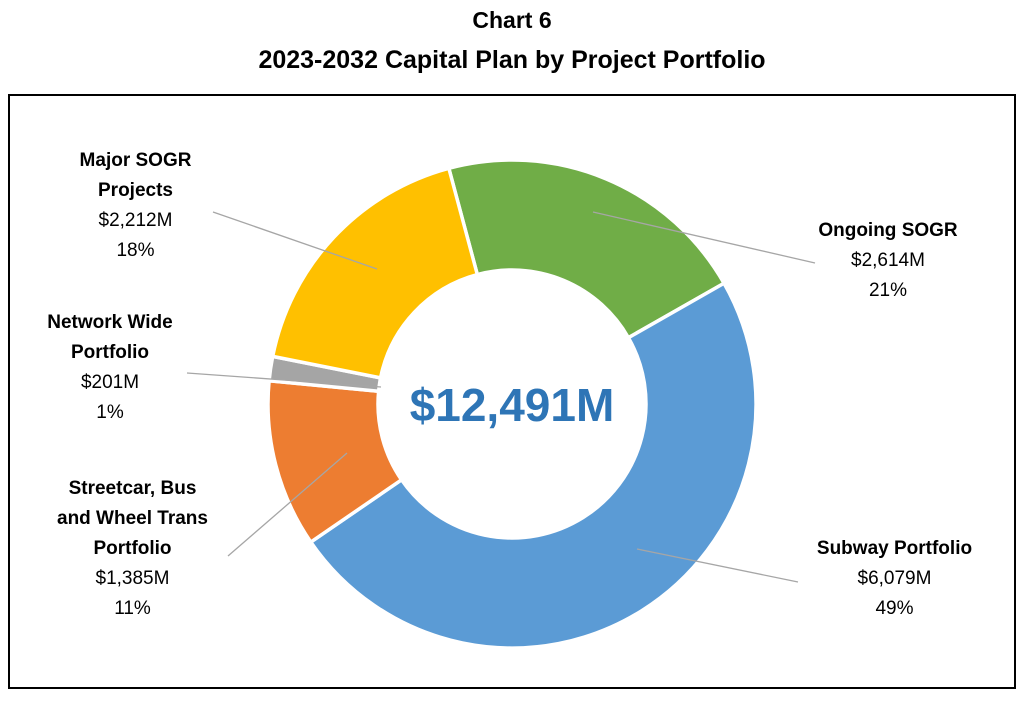  Describe the element at coordinates (135, 220) in the screenshot. I see `slice-amount: $2,212M` at that location.